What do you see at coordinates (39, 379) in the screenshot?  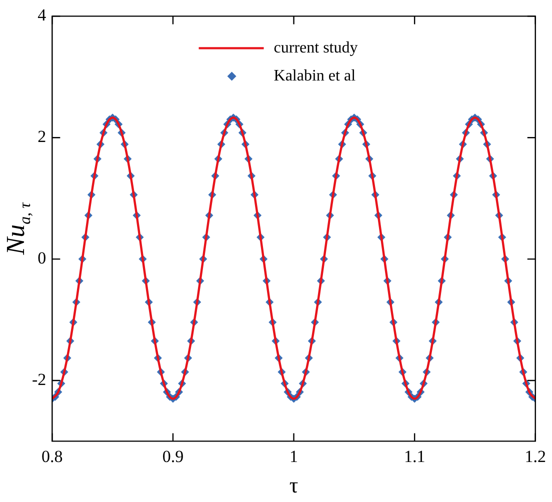 I see `y-tick-label: -2` at bounding box center [39, 379].